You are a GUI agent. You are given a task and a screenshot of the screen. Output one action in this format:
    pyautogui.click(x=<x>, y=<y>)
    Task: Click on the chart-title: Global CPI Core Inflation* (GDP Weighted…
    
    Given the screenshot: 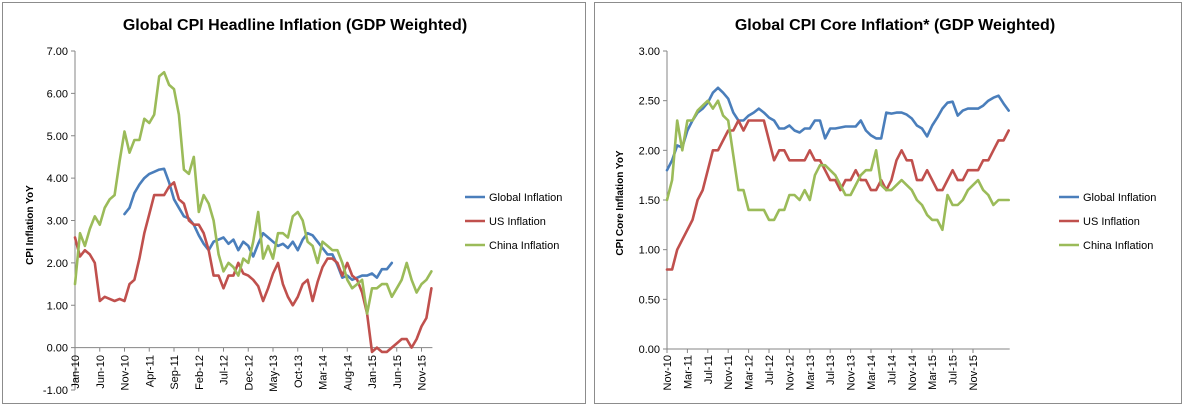 What is the action you would take?
    pyautogui.click(x=895, y=25)
    